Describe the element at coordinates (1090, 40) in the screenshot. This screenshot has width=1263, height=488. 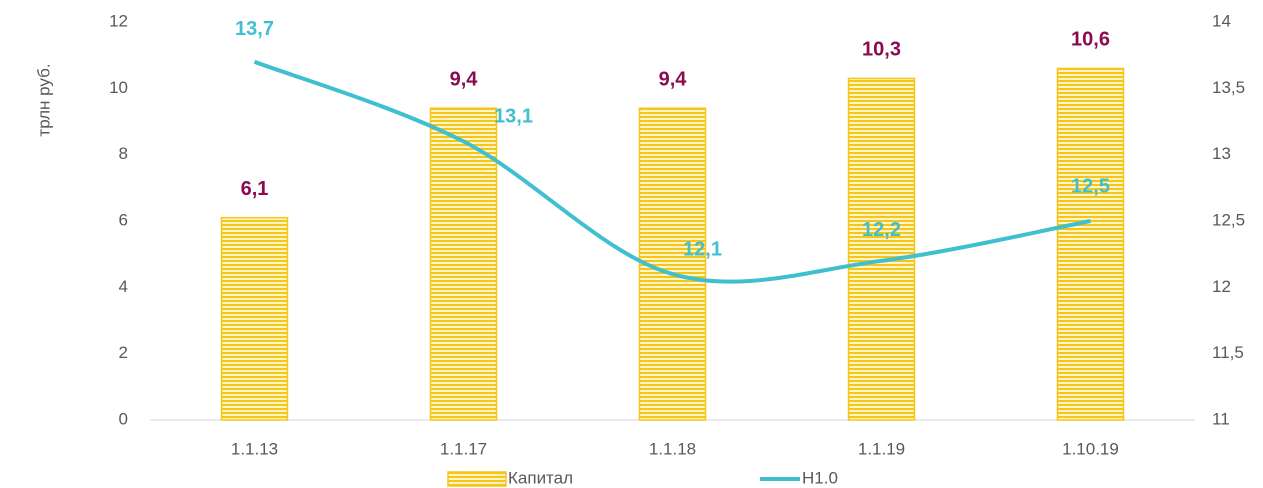
I see `bar-value-label: 10,6` at that location.